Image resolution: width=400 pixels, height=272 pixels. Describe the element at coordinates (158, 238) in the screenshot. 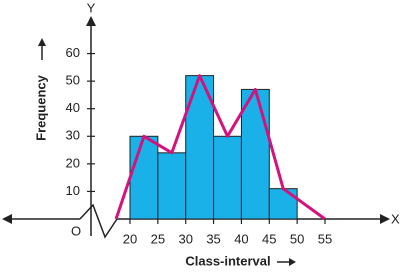

I see `x-tick-label: 25` at that location.